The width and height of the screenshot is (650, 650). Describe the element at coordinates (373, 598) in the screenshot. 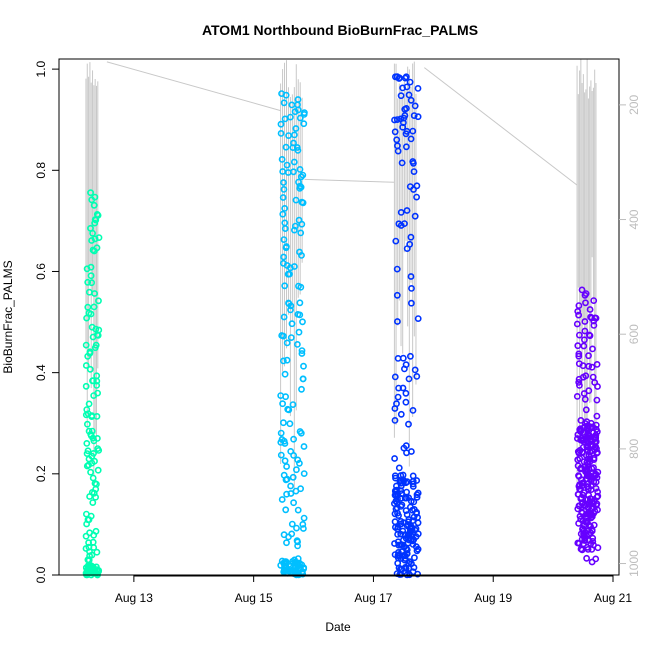

I see `x-tick-label: Aug 17` at that location.